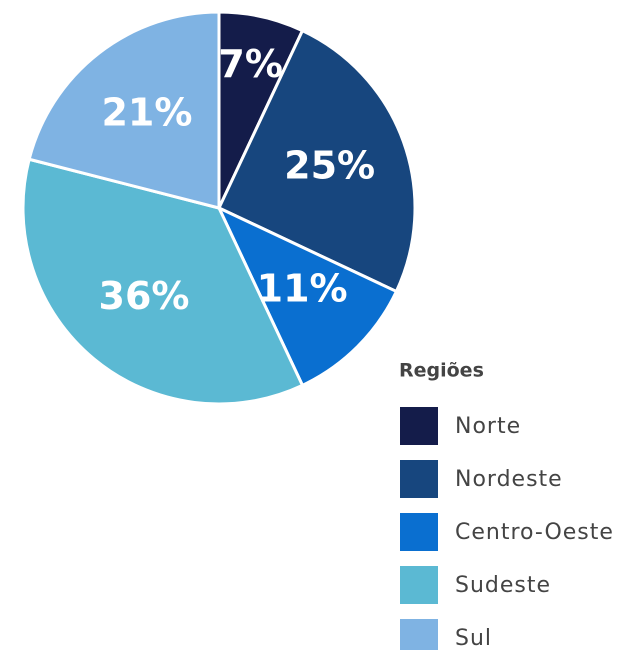 Image resolution: width=618 pixels, height=650 pixels. I want to click on legend-label: Nordeste, so click(509, 479).